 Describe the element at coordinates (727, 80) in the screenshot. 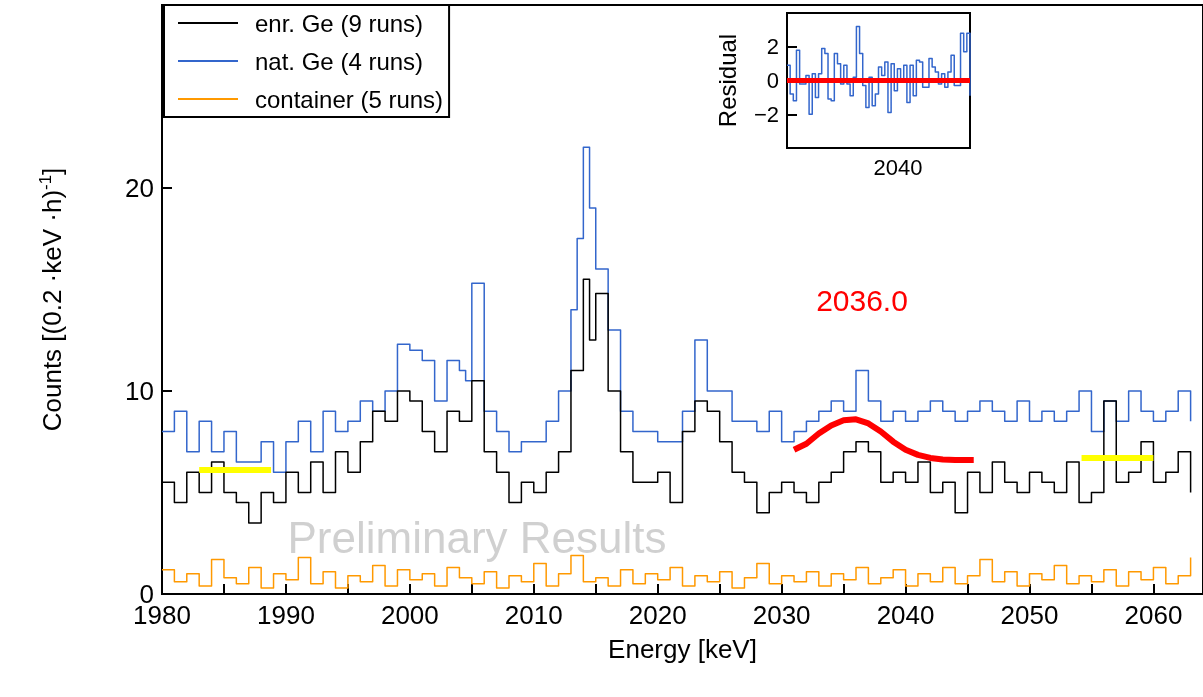

I see `y-axis-title: Residual` at that location.